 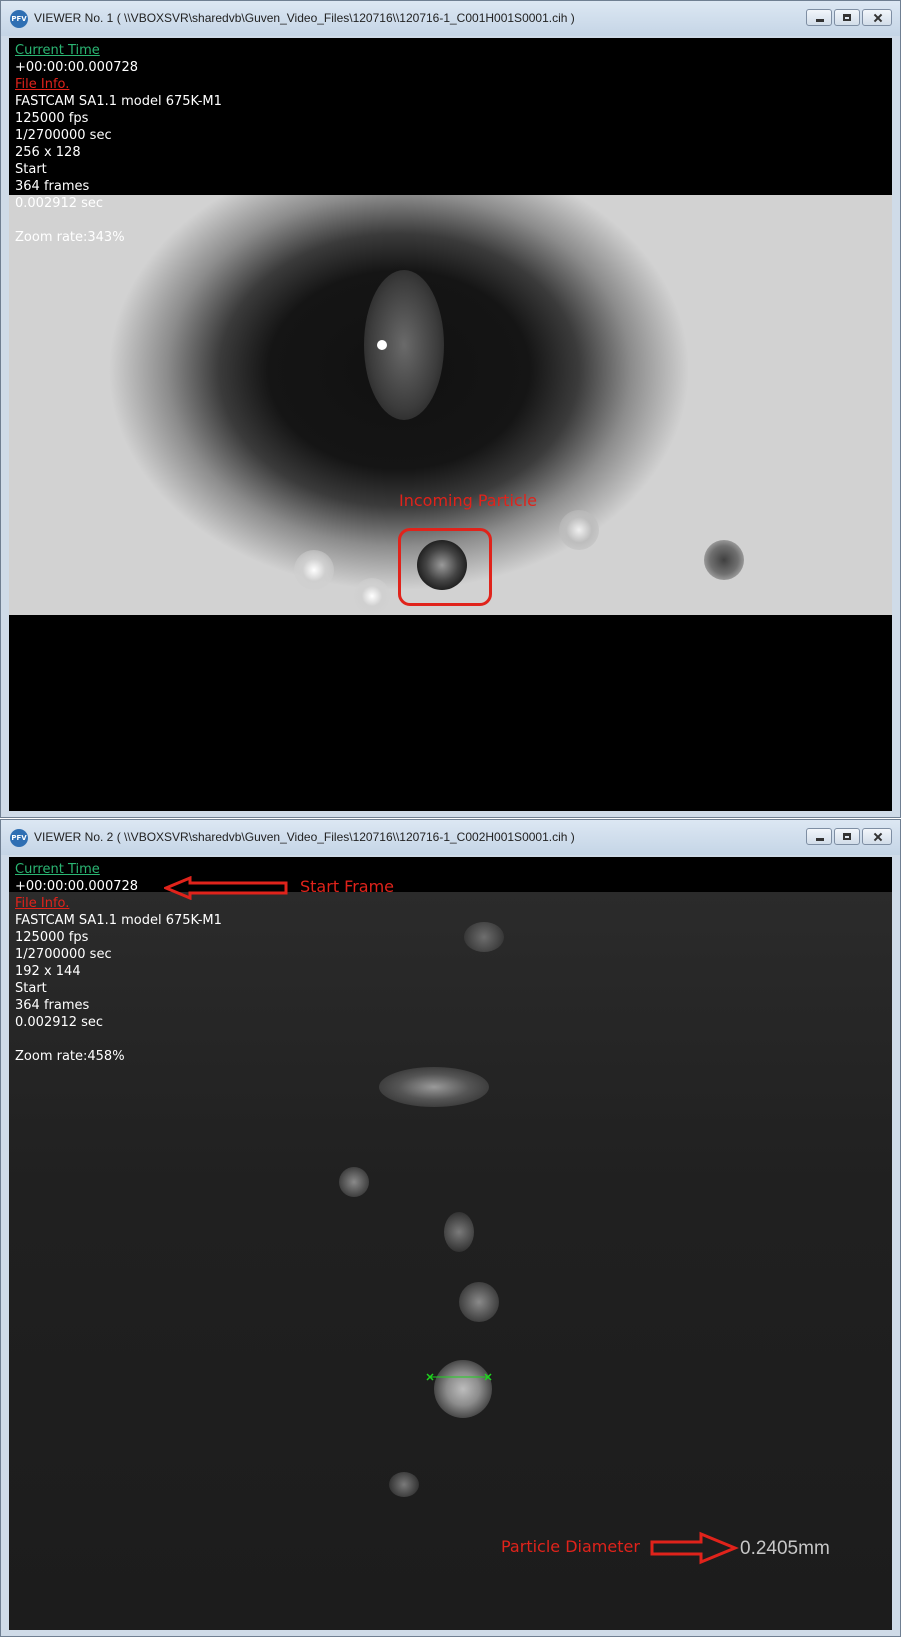 I want to click on diameter-value: 0.2405mm, so click(x=785, y=1548).